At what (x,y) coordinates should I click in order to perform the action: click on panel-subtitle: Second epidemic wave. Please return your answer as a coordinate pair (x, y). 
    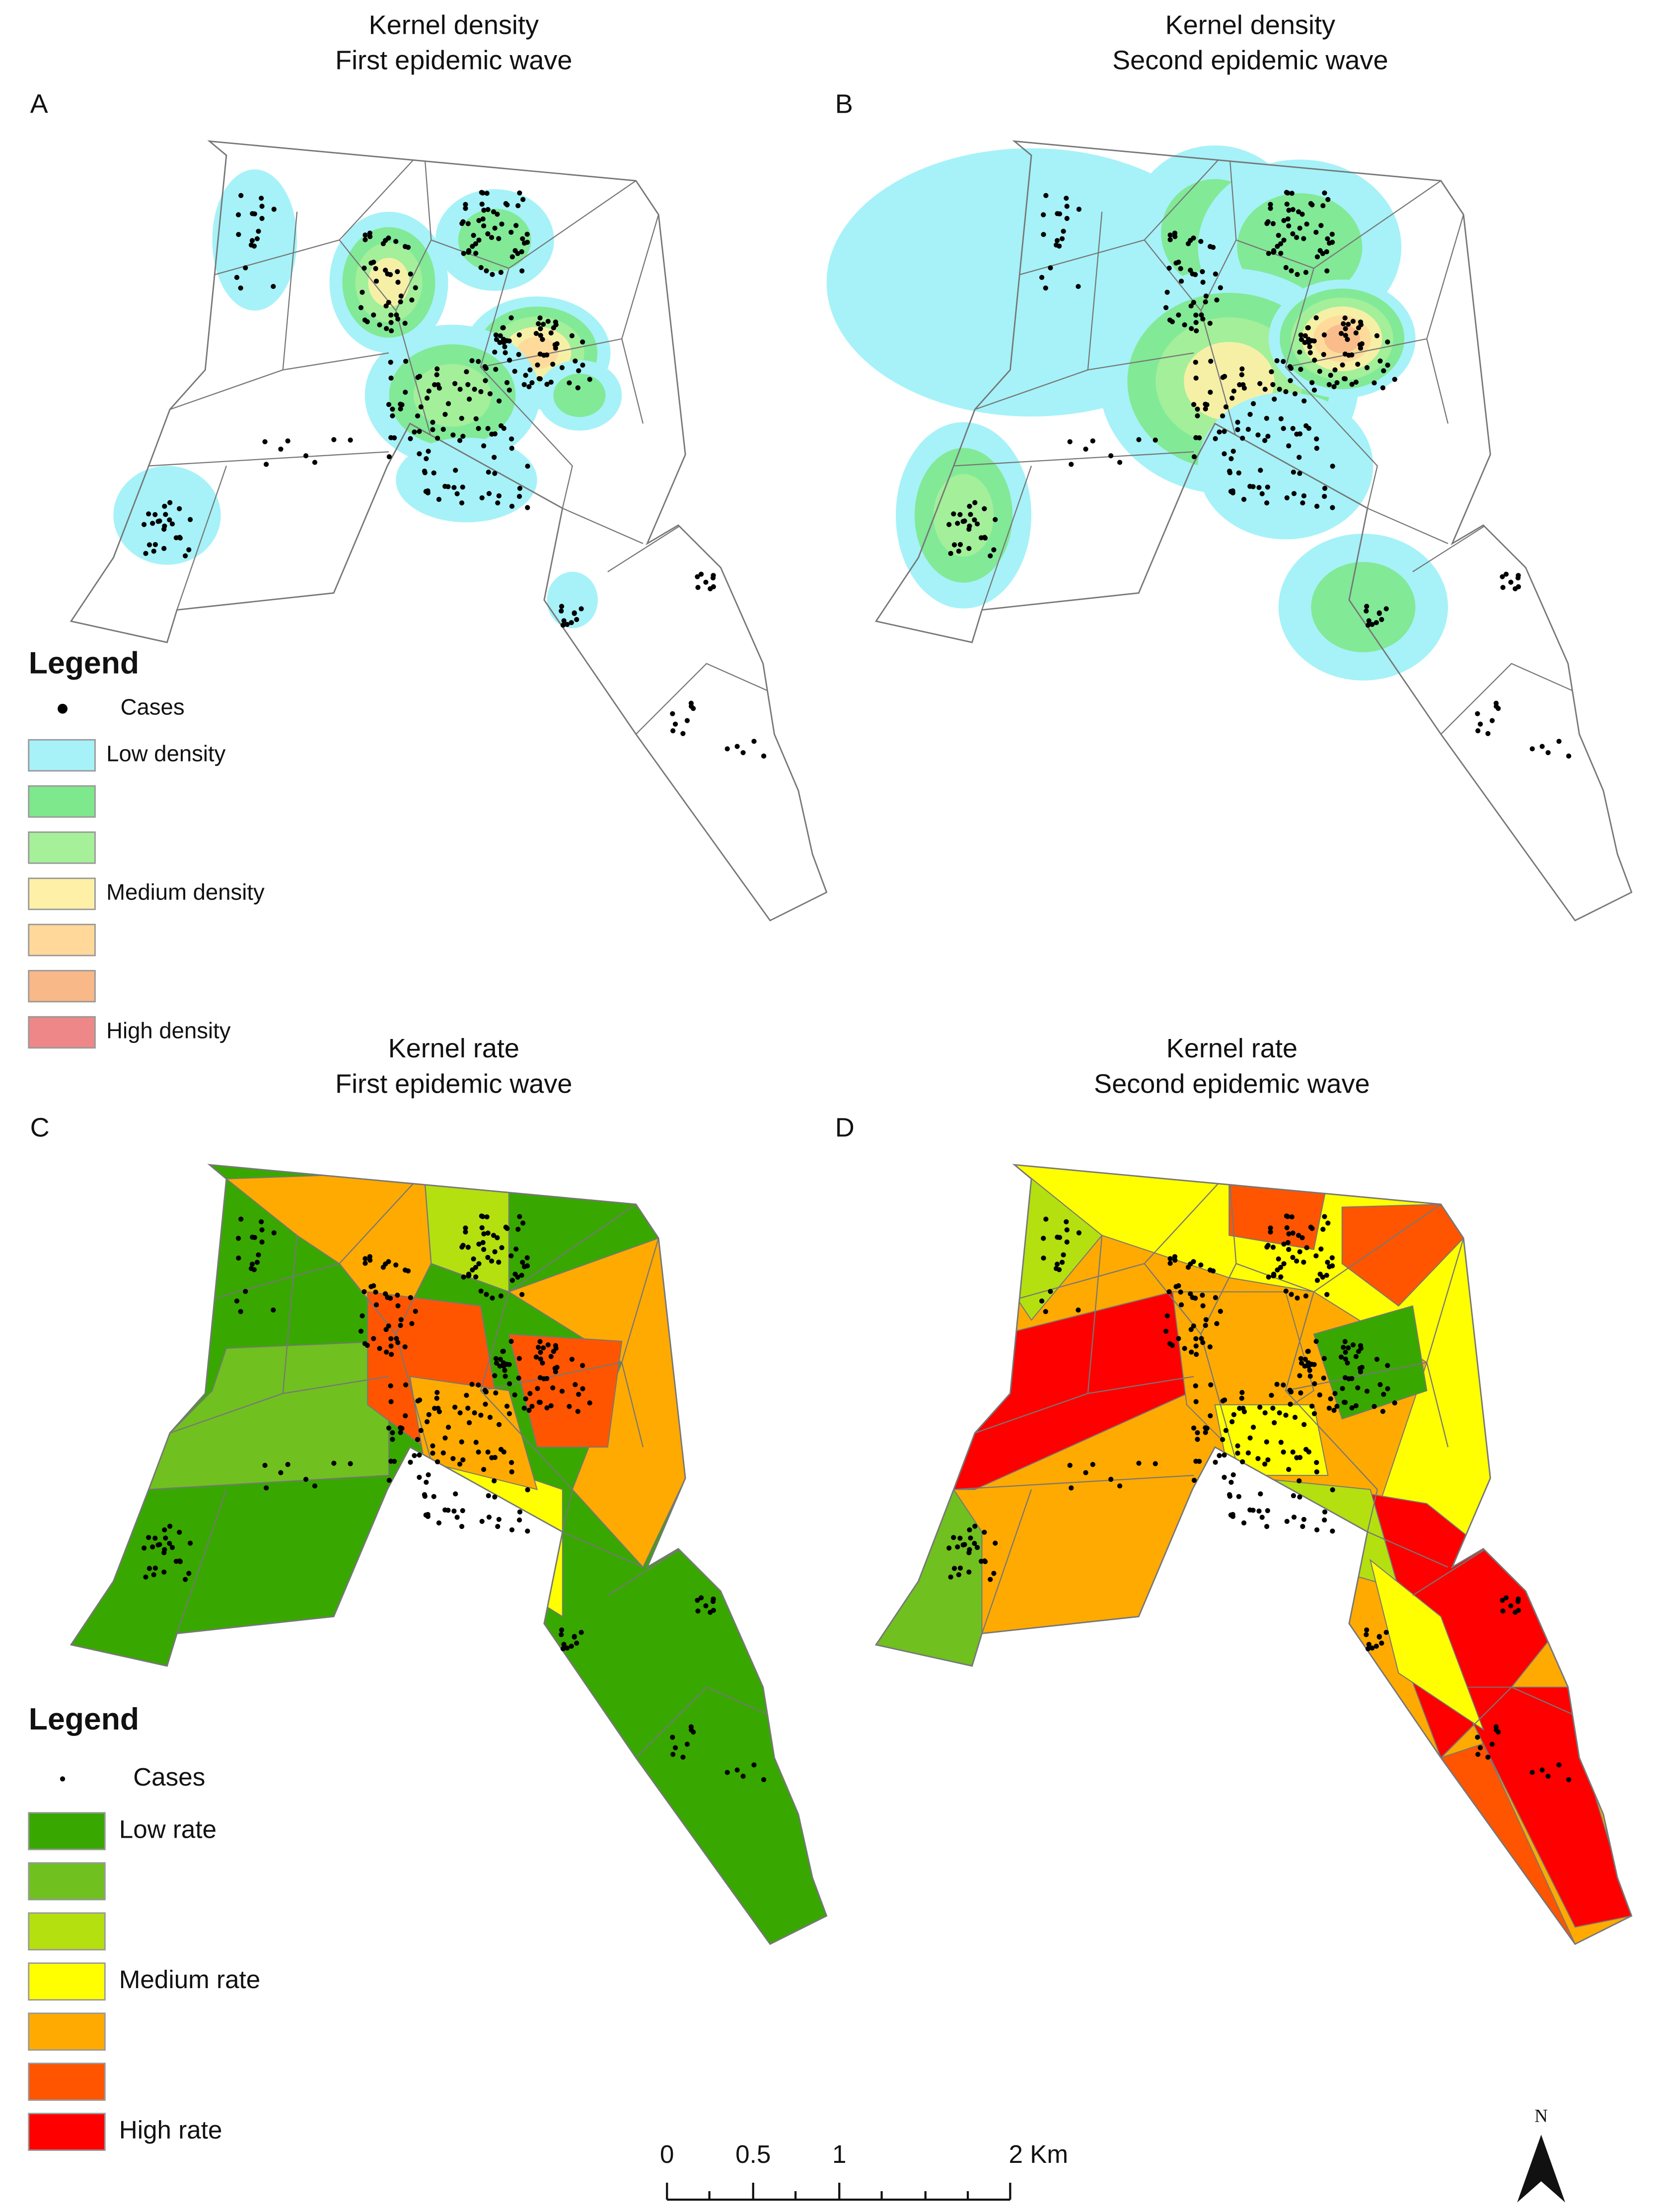
    Looking at the image, I should click on (1231, 1084).